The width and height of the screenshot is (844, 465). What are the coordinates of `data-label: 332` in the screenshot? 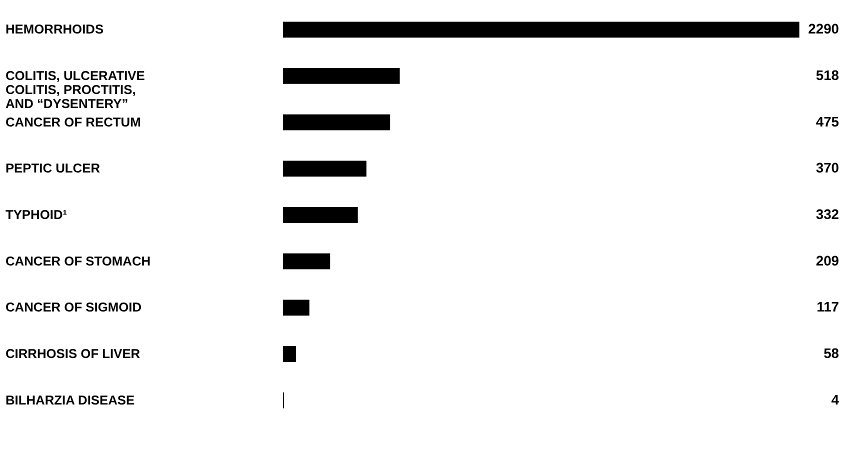 It's located at (828, 214).